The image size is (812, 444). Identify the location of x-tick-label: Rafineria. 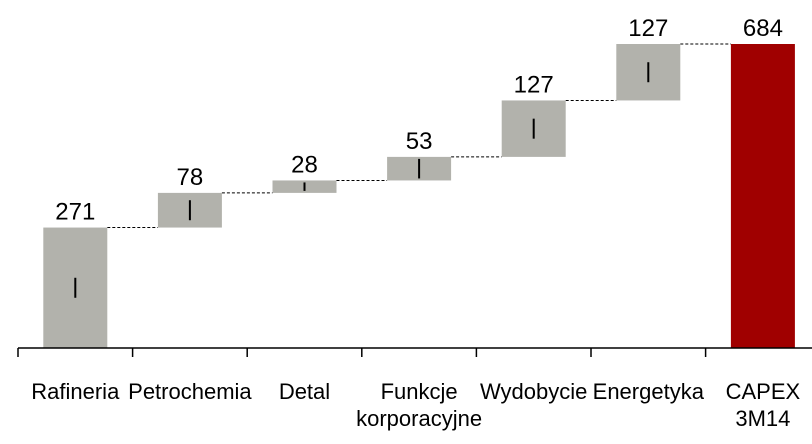
(75, 391).